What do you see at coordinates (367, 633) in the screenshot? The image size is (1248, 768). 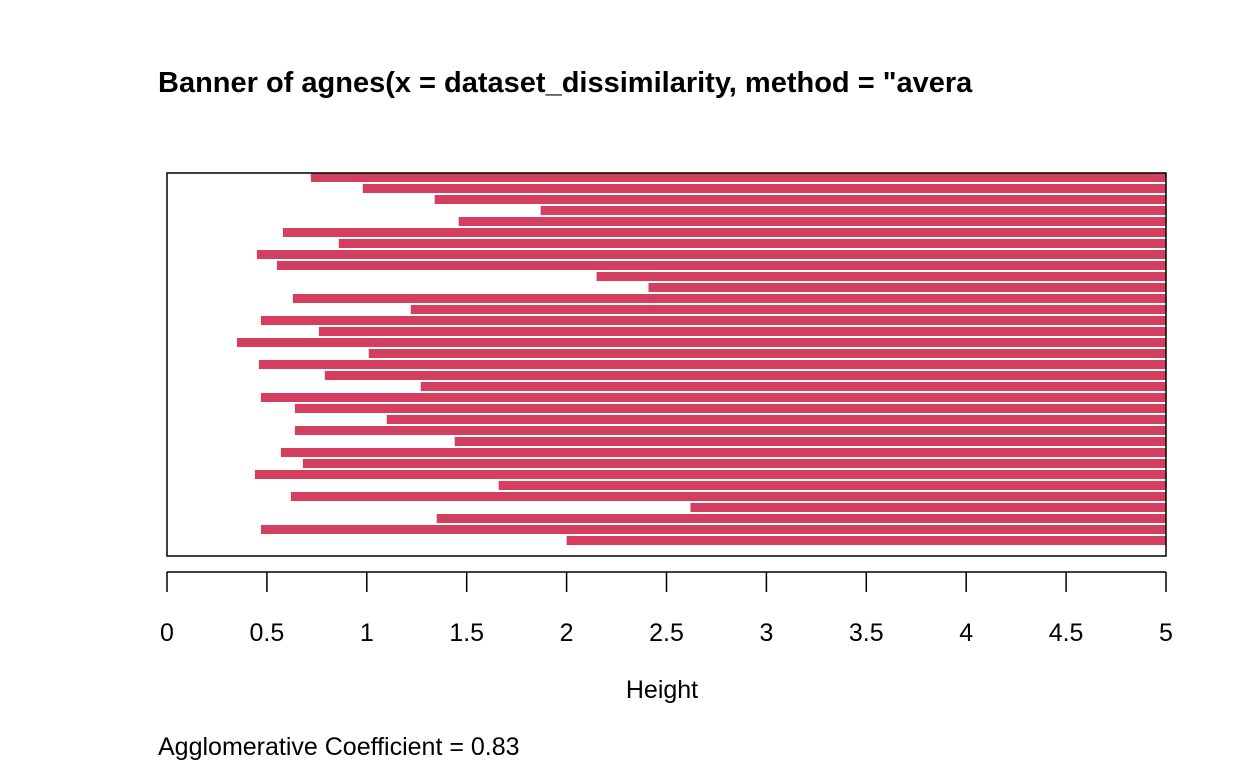 I see `x-tick-label: 1` at bounding box center [367, 633].